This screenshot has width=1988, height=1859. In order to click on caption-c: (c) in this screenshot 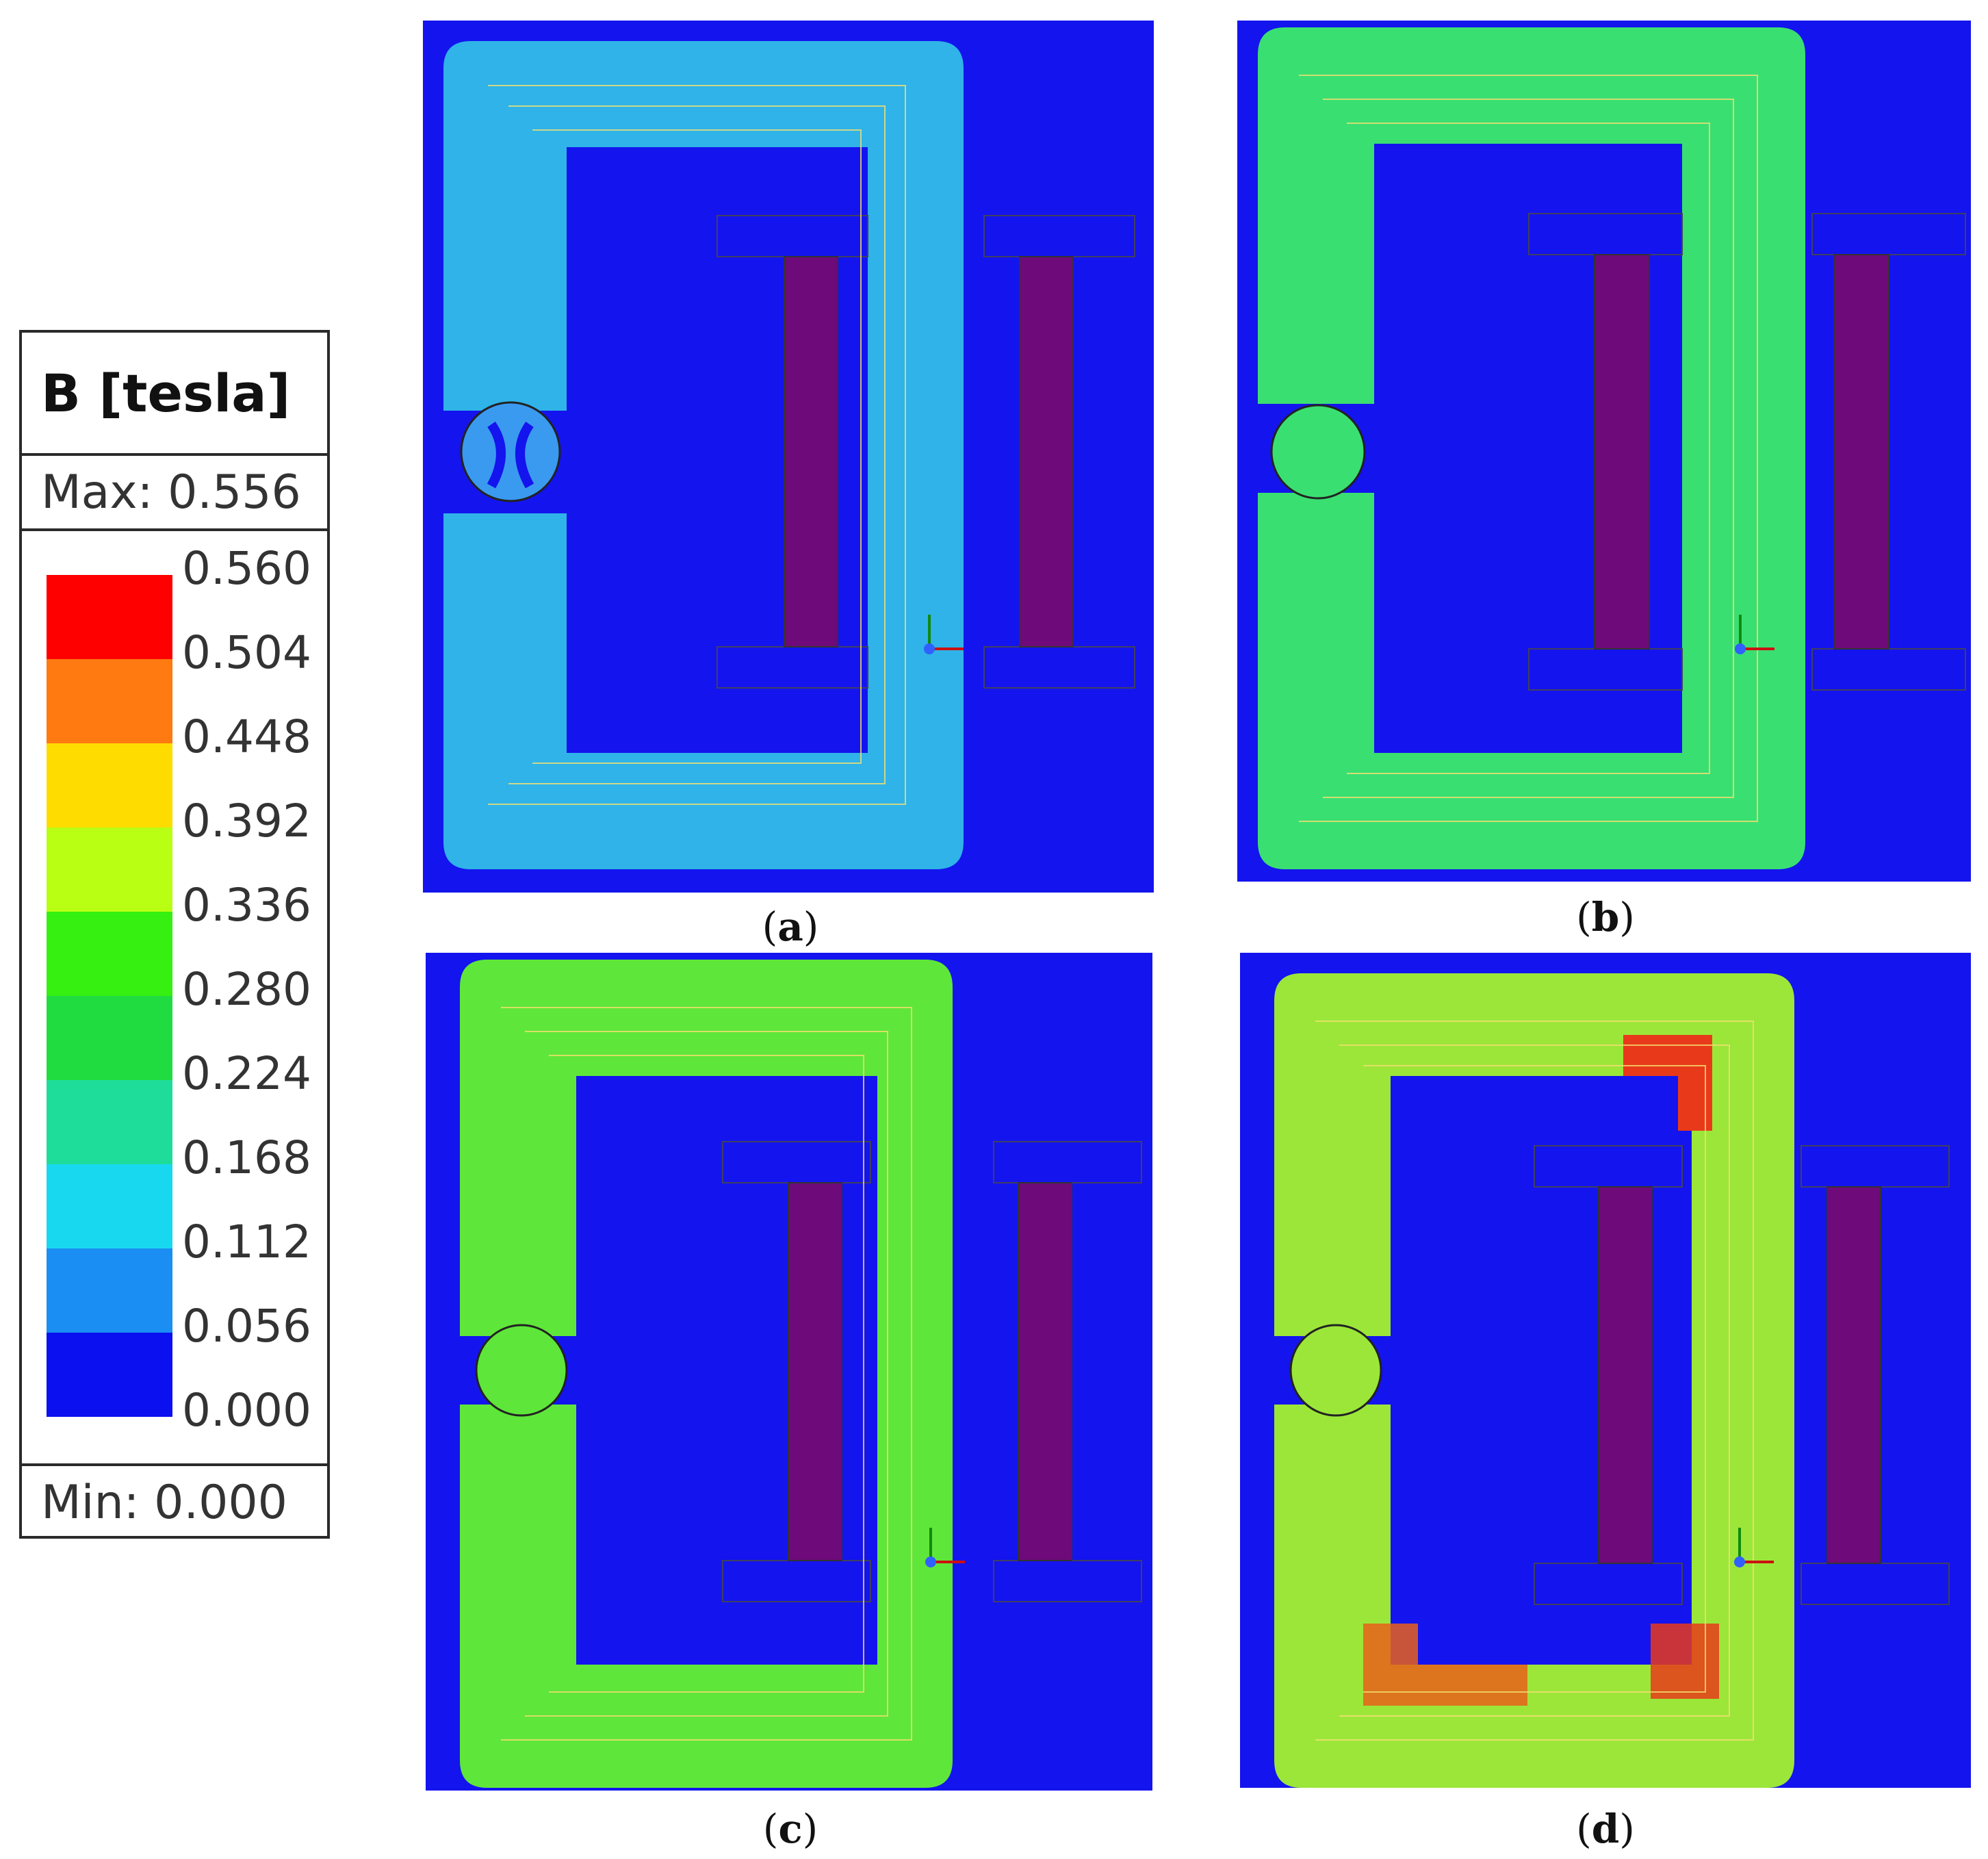, I will do `click(790, 1829)`.